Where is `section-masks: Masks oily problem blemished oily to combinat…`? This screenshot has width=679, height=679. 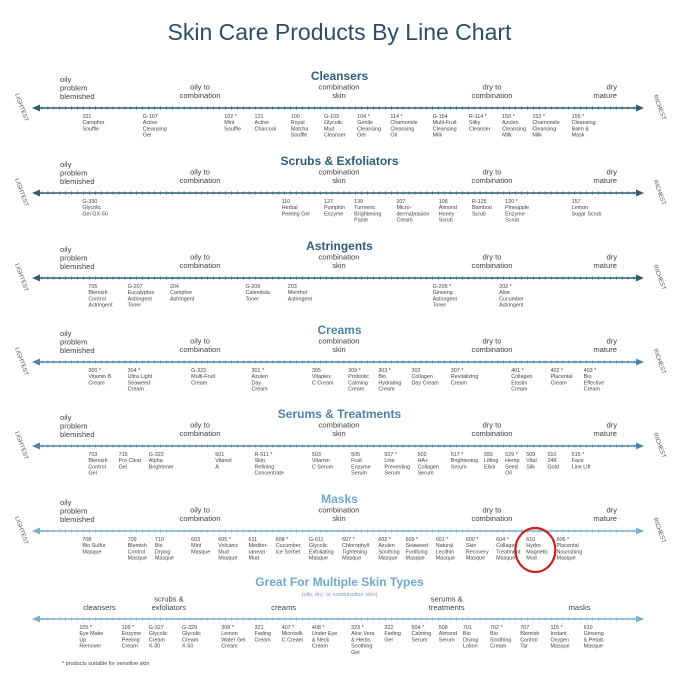 section-masks: Masks oily problem blemished oily to combinat… is located at coordinates (340, 533).